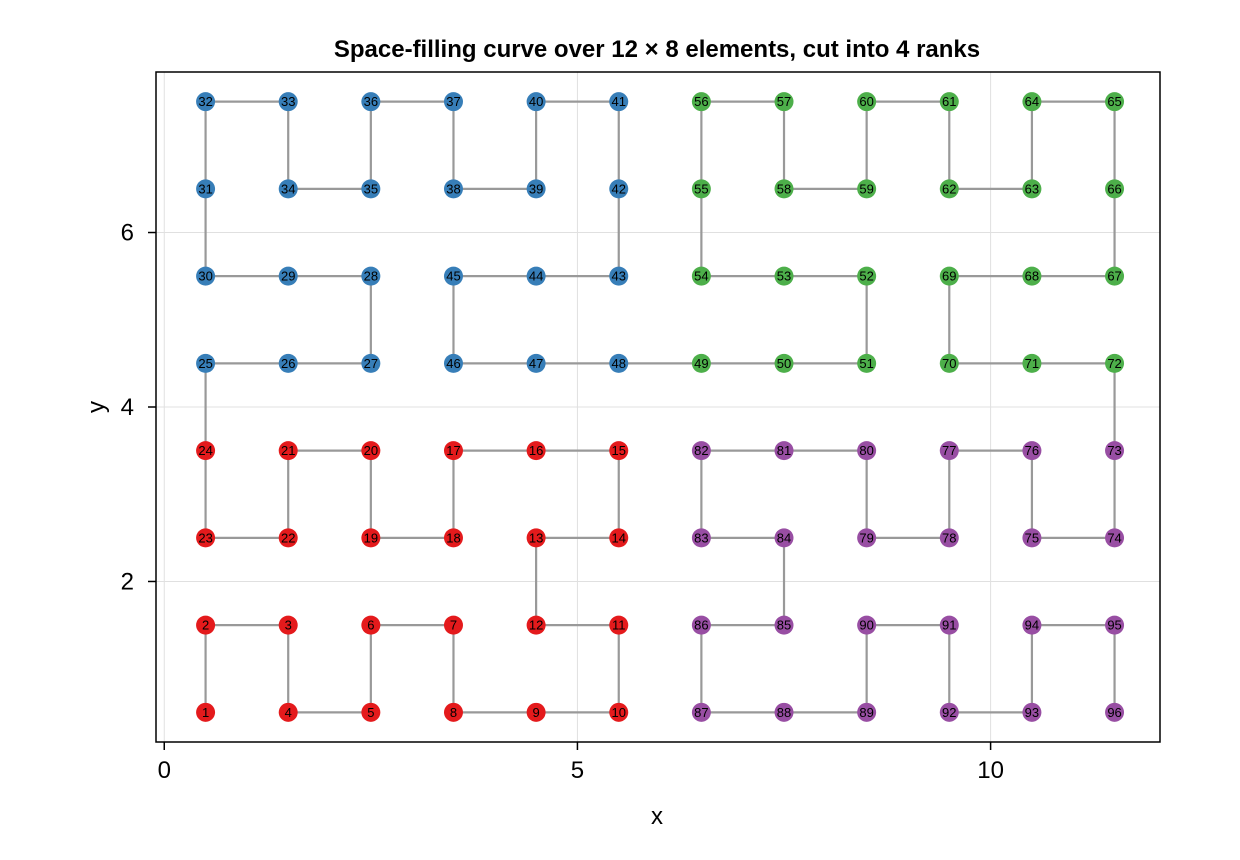 The width and height of the screenshot is (1240, 860). I want to click on point-label: 74, so click(1114, 537).